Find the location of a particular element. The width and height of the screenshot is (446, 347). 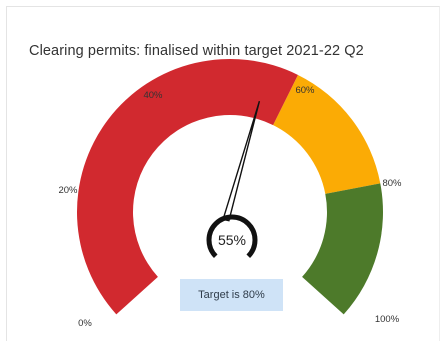

gauge-tick-label: 0% is located at coordinates (85, 323).